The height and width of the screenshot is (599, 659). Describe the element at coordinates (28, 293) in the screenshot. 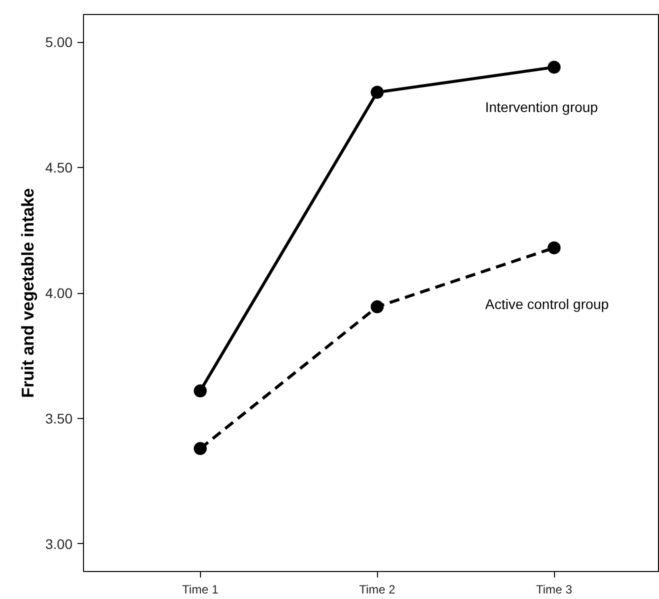

I see `y-axis-title: Fruit and vegetable intake` at that location.